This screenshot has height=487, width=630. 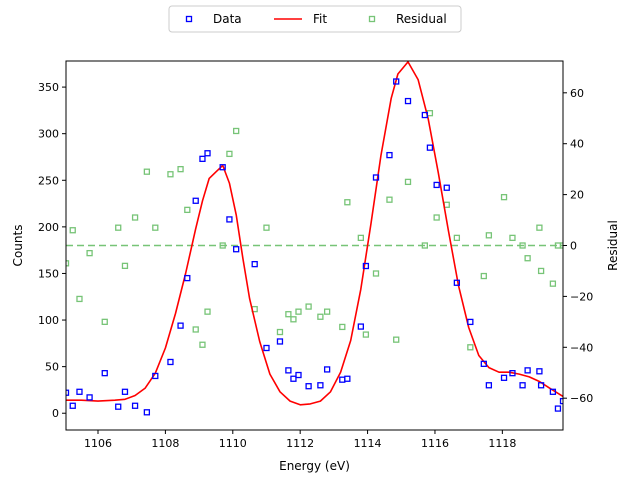 What do you see at coordinates (372, 19) in the screenshot?
I see `legend-marker-residual` at bounding box center [372, 19].